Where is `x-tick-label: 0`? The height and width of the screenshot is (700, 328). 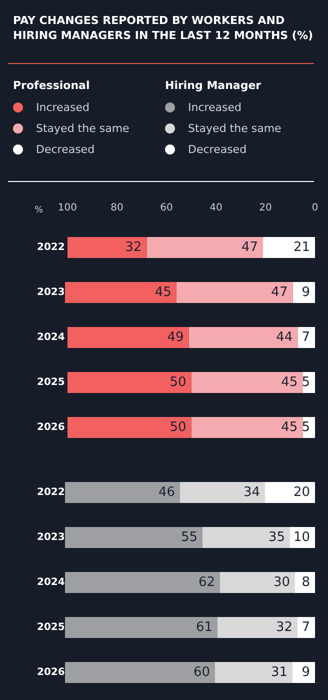
x-tick-label: 0 is located at coordinates (315, 208).